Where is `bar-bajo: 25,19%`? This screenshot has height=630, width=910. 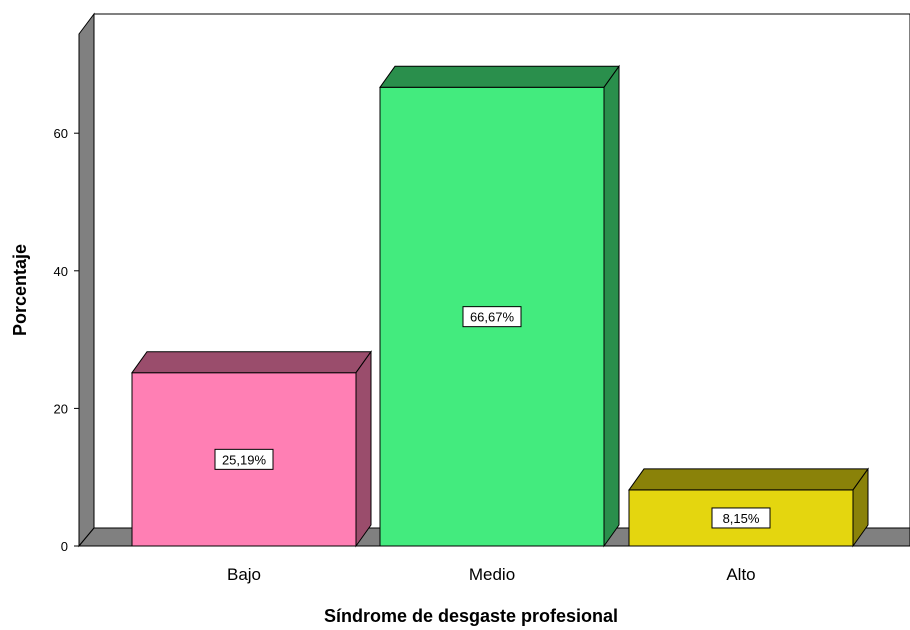
bar-bajo: 25,19% is located at coordinates (251, 449).